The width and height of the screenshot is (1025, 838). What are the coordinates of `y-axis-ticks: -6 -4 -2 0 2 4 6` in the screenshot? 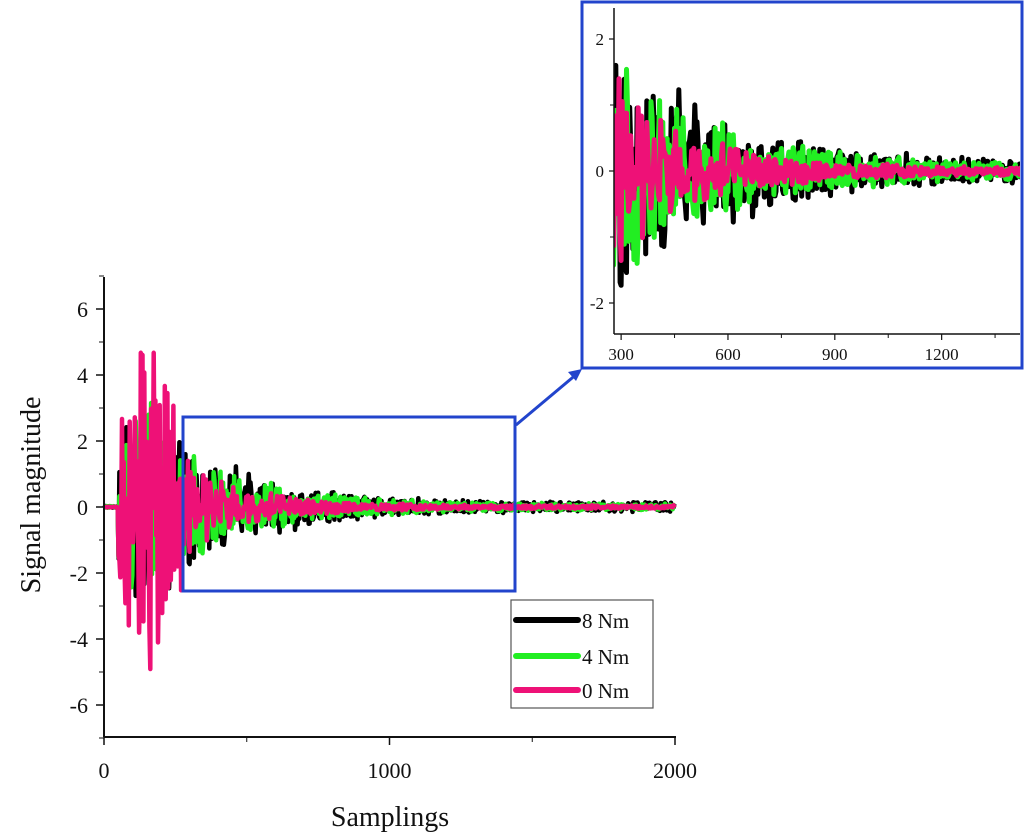 It's located at (87, 507).